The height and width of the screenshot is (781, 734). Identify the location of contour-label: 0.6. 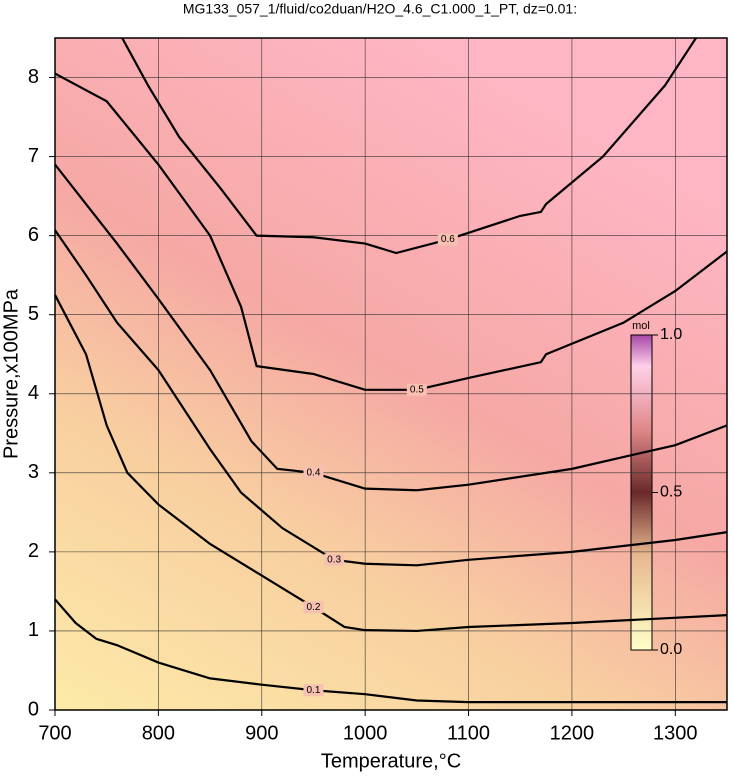
(448, 239).